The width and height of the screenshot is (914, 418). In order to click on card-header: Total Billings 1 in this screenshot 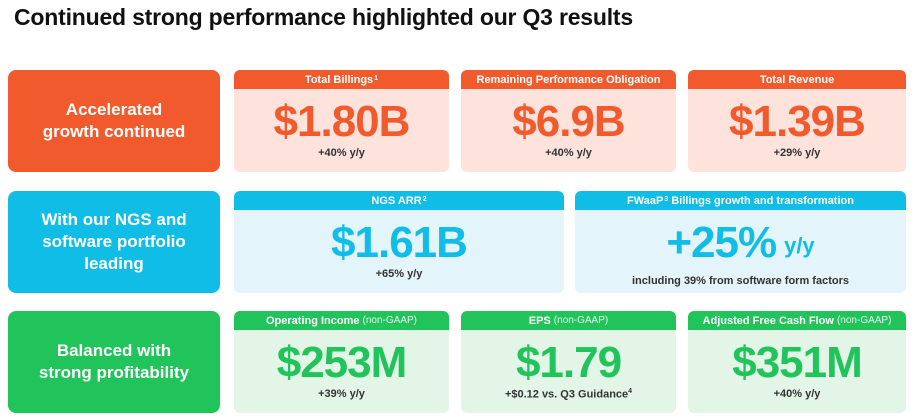, I will do `click(341, 79)`.